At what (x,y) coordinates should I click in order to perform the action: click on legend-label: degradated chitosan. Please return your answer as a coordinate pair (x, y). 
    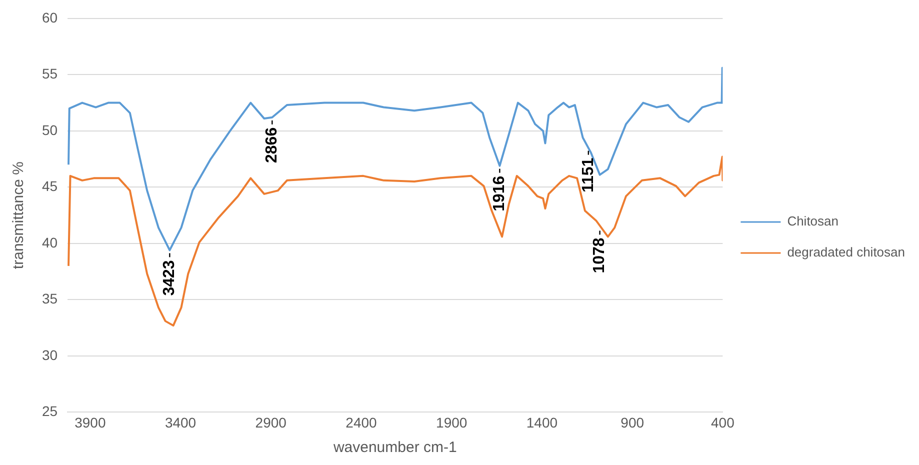
    Looking at the image, I should click on (846, 252).